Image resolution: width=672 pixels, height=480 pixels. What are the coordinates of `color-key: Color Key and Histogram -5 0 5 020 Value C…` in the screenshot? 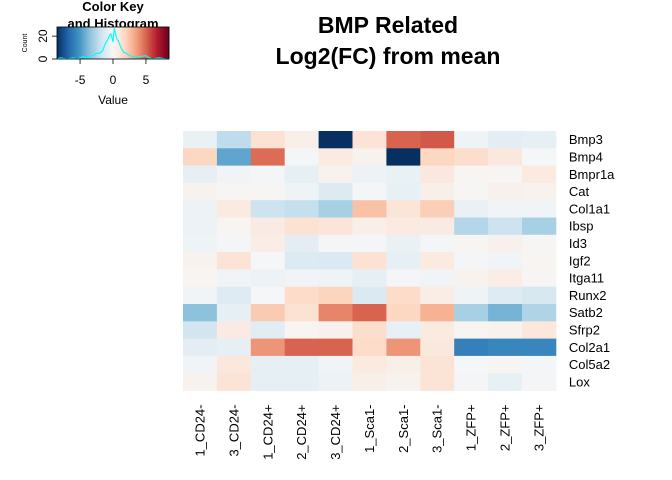 It's located at (96, 53).